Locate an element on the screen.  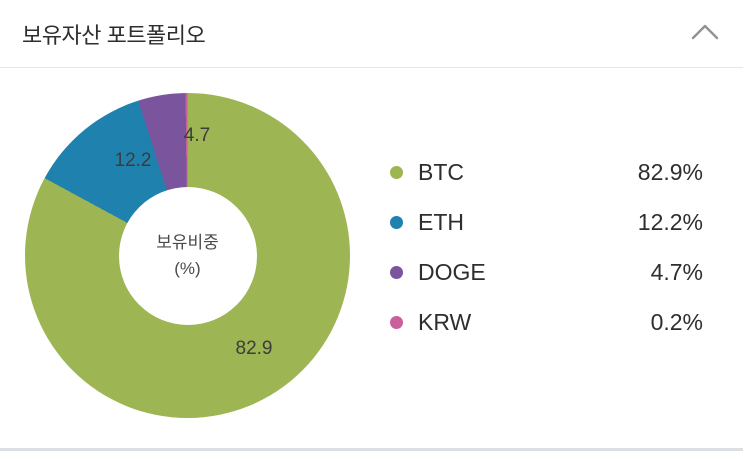
legend-value: 82.9% is located at coordinates (670, 171).